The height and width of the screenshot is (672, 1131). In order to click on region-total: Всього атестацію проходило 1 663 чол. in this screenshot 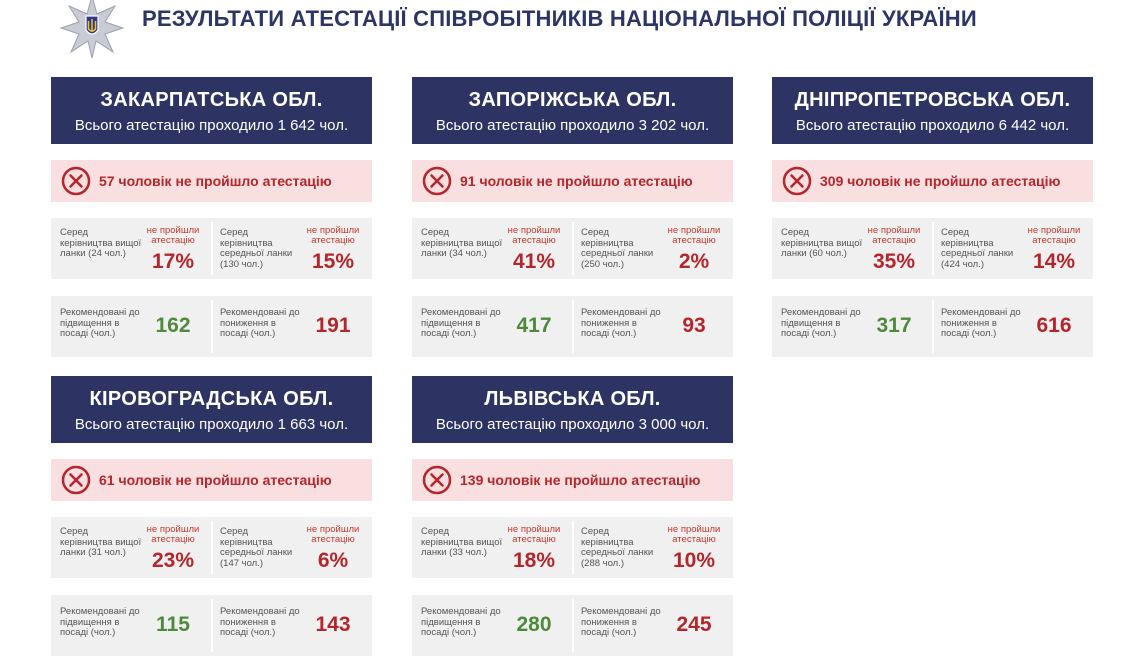, I will do `click(211, 424)`.